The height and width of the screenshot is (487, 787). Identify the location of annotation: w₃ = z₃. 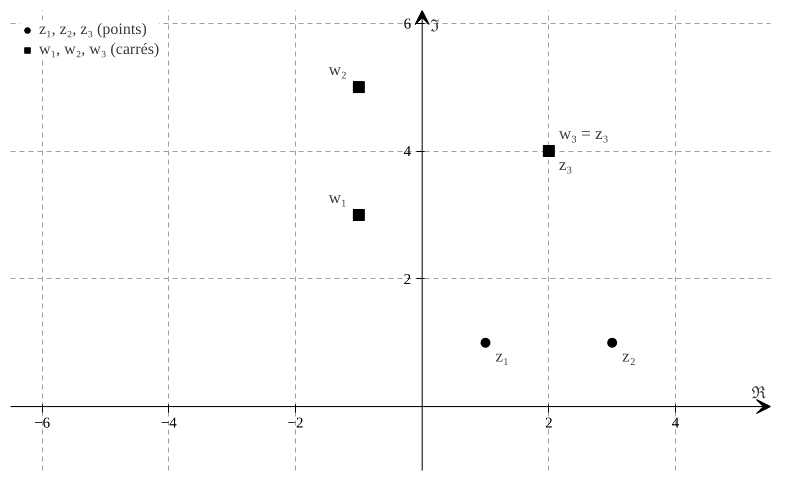
(583, 134).